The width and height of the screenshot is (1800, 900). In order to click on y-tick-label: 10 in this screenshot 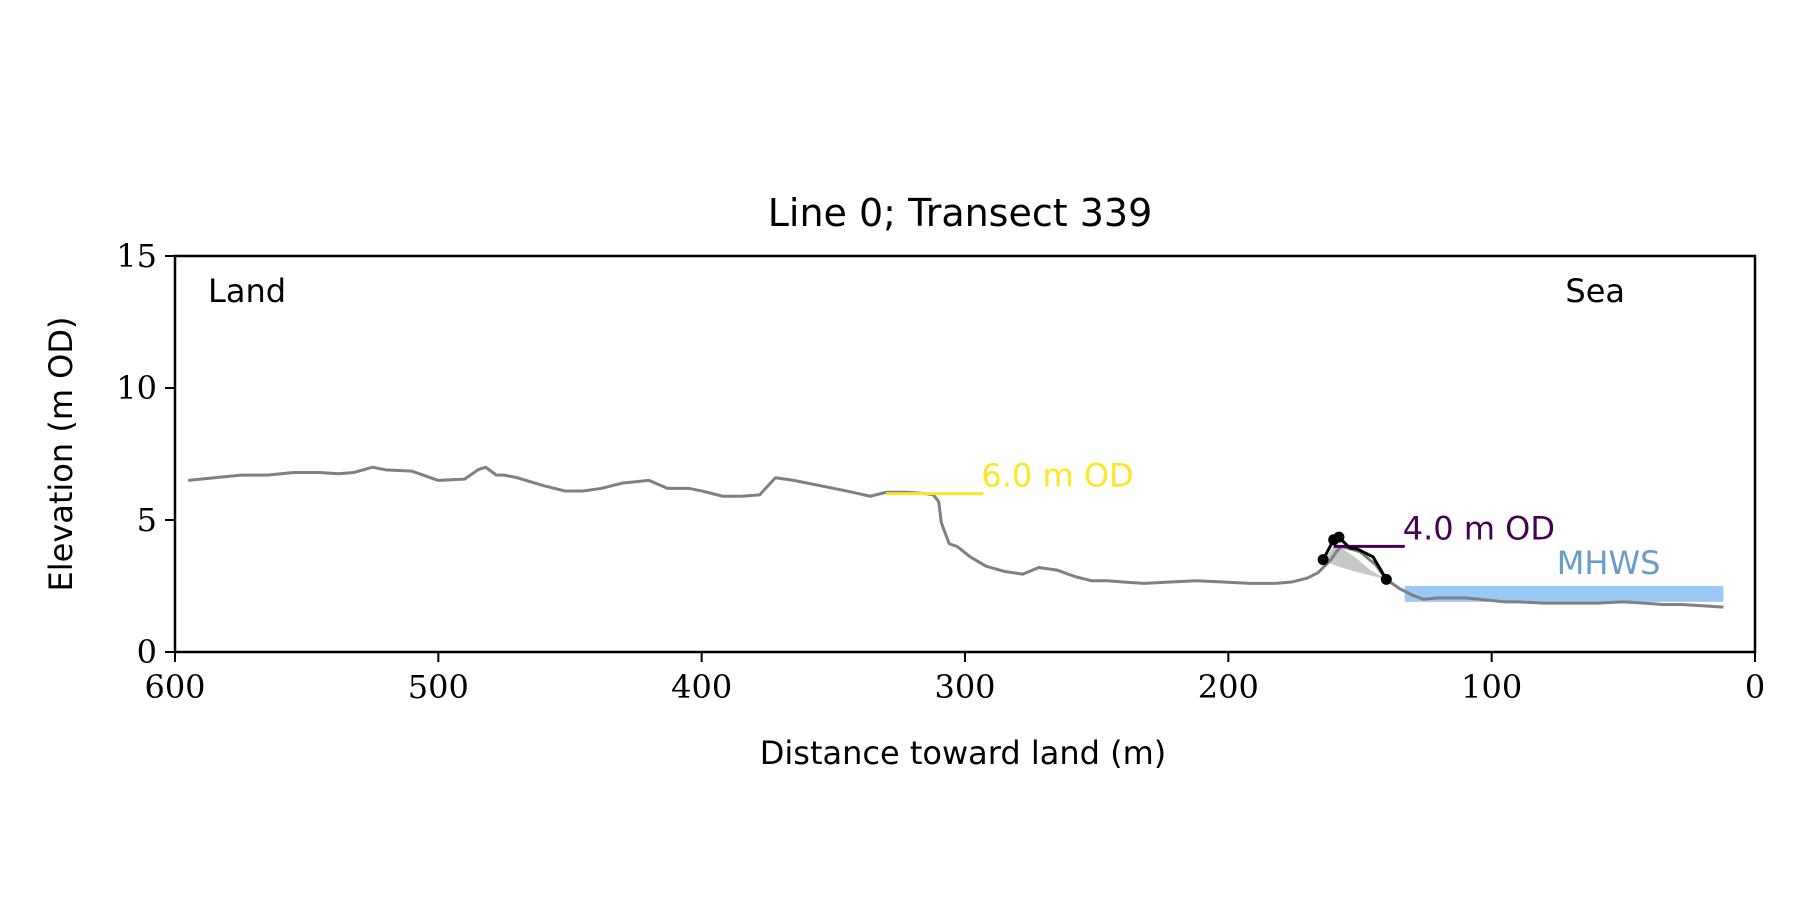, I will do `click(136, 388)`.